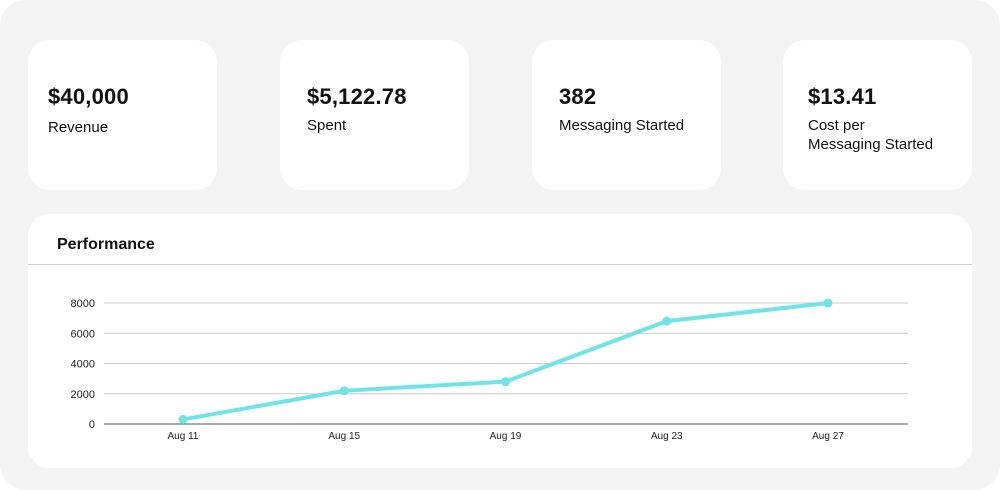 The height and width of the screenshot is (490, 1000). I want to click on y-tick-label: 8000, so click(83, 304).